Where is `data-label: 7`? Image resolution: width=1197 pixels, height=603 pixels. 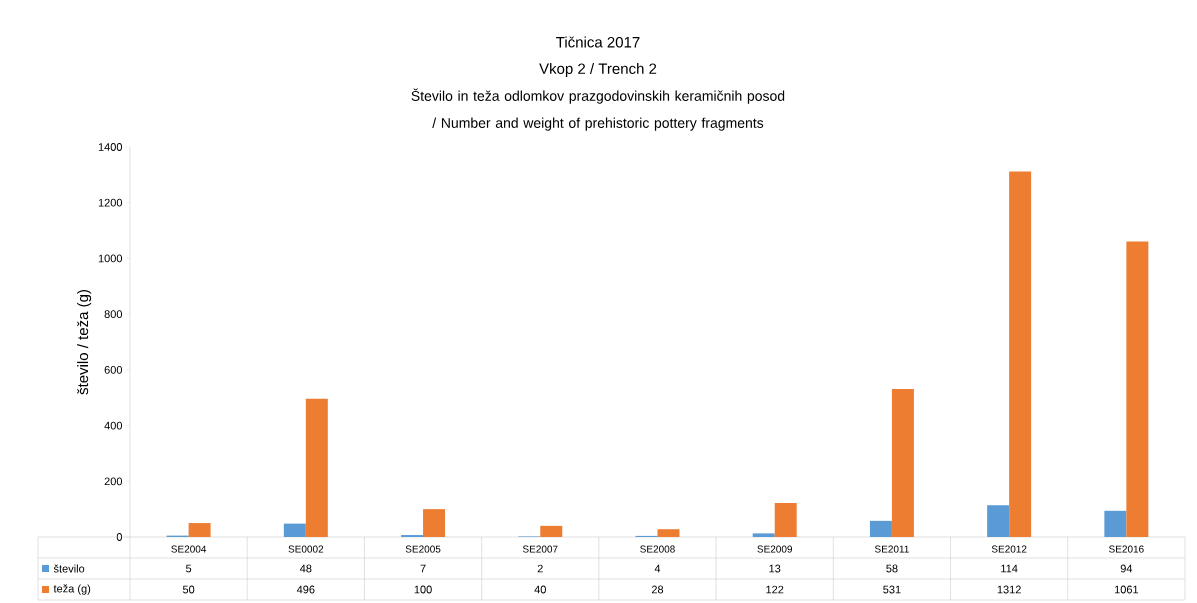 data-label: 7 is located at coordinates (423, 568).